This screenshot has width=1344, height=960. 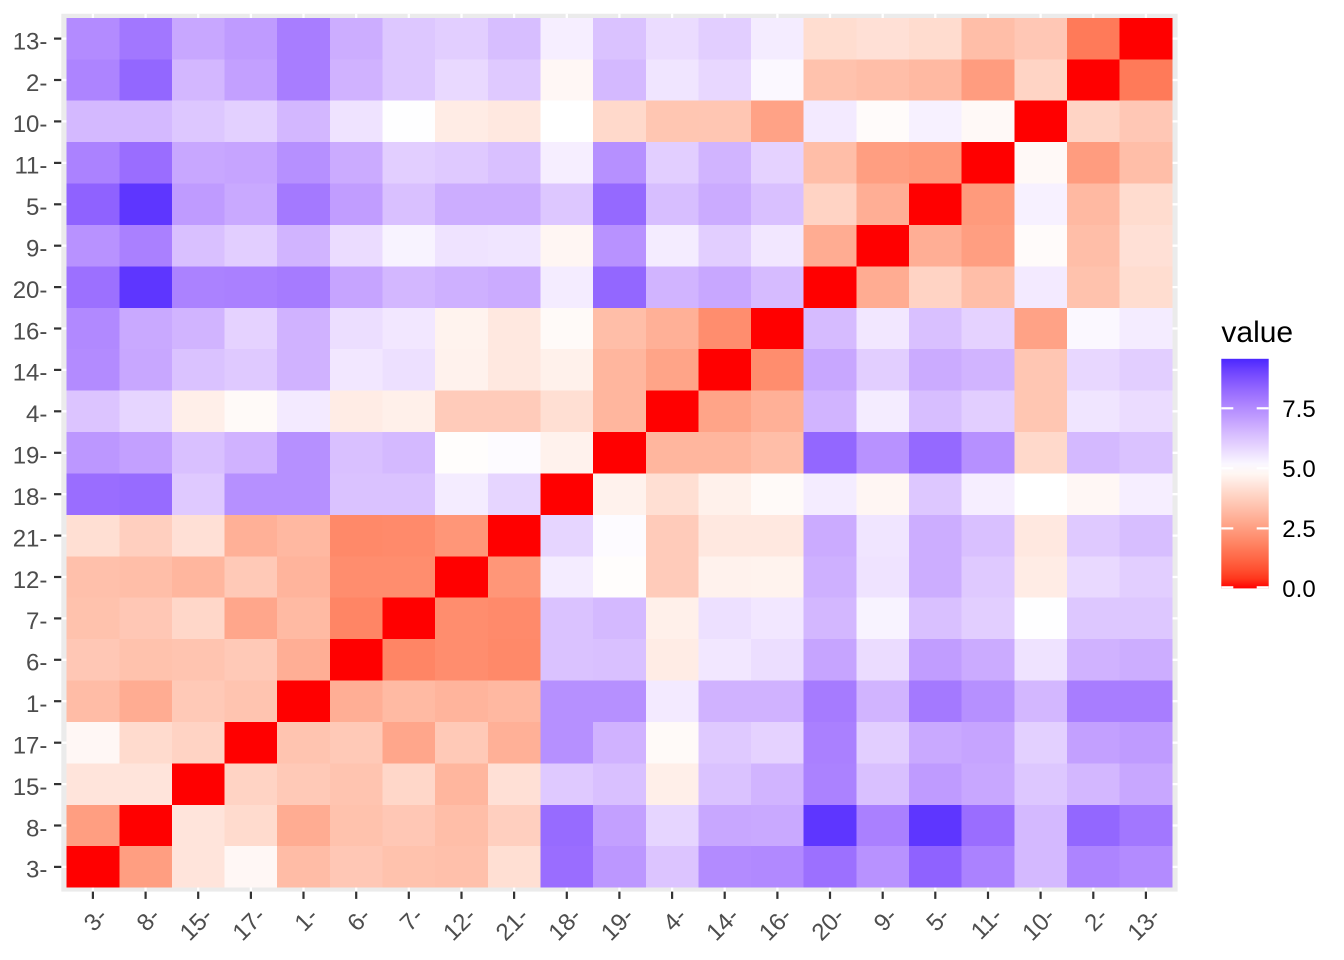 I want to click on svg-text: 1-, so click(x=36, y=704).